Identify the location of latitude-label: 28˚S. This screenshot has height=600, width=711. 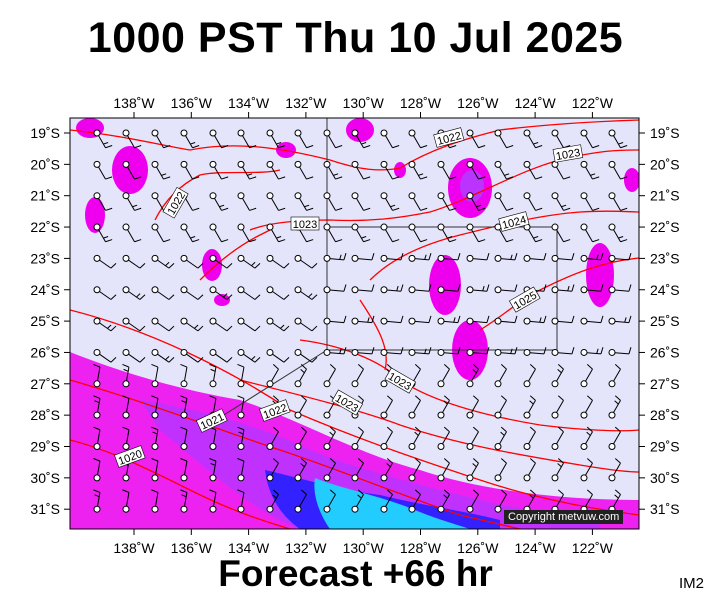
(665, 415).